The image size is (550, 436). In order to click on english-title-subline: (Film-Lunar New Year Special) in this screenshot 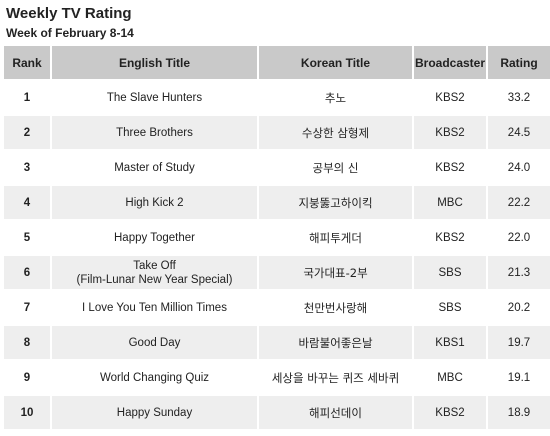, I will do `click(154, 279)`.